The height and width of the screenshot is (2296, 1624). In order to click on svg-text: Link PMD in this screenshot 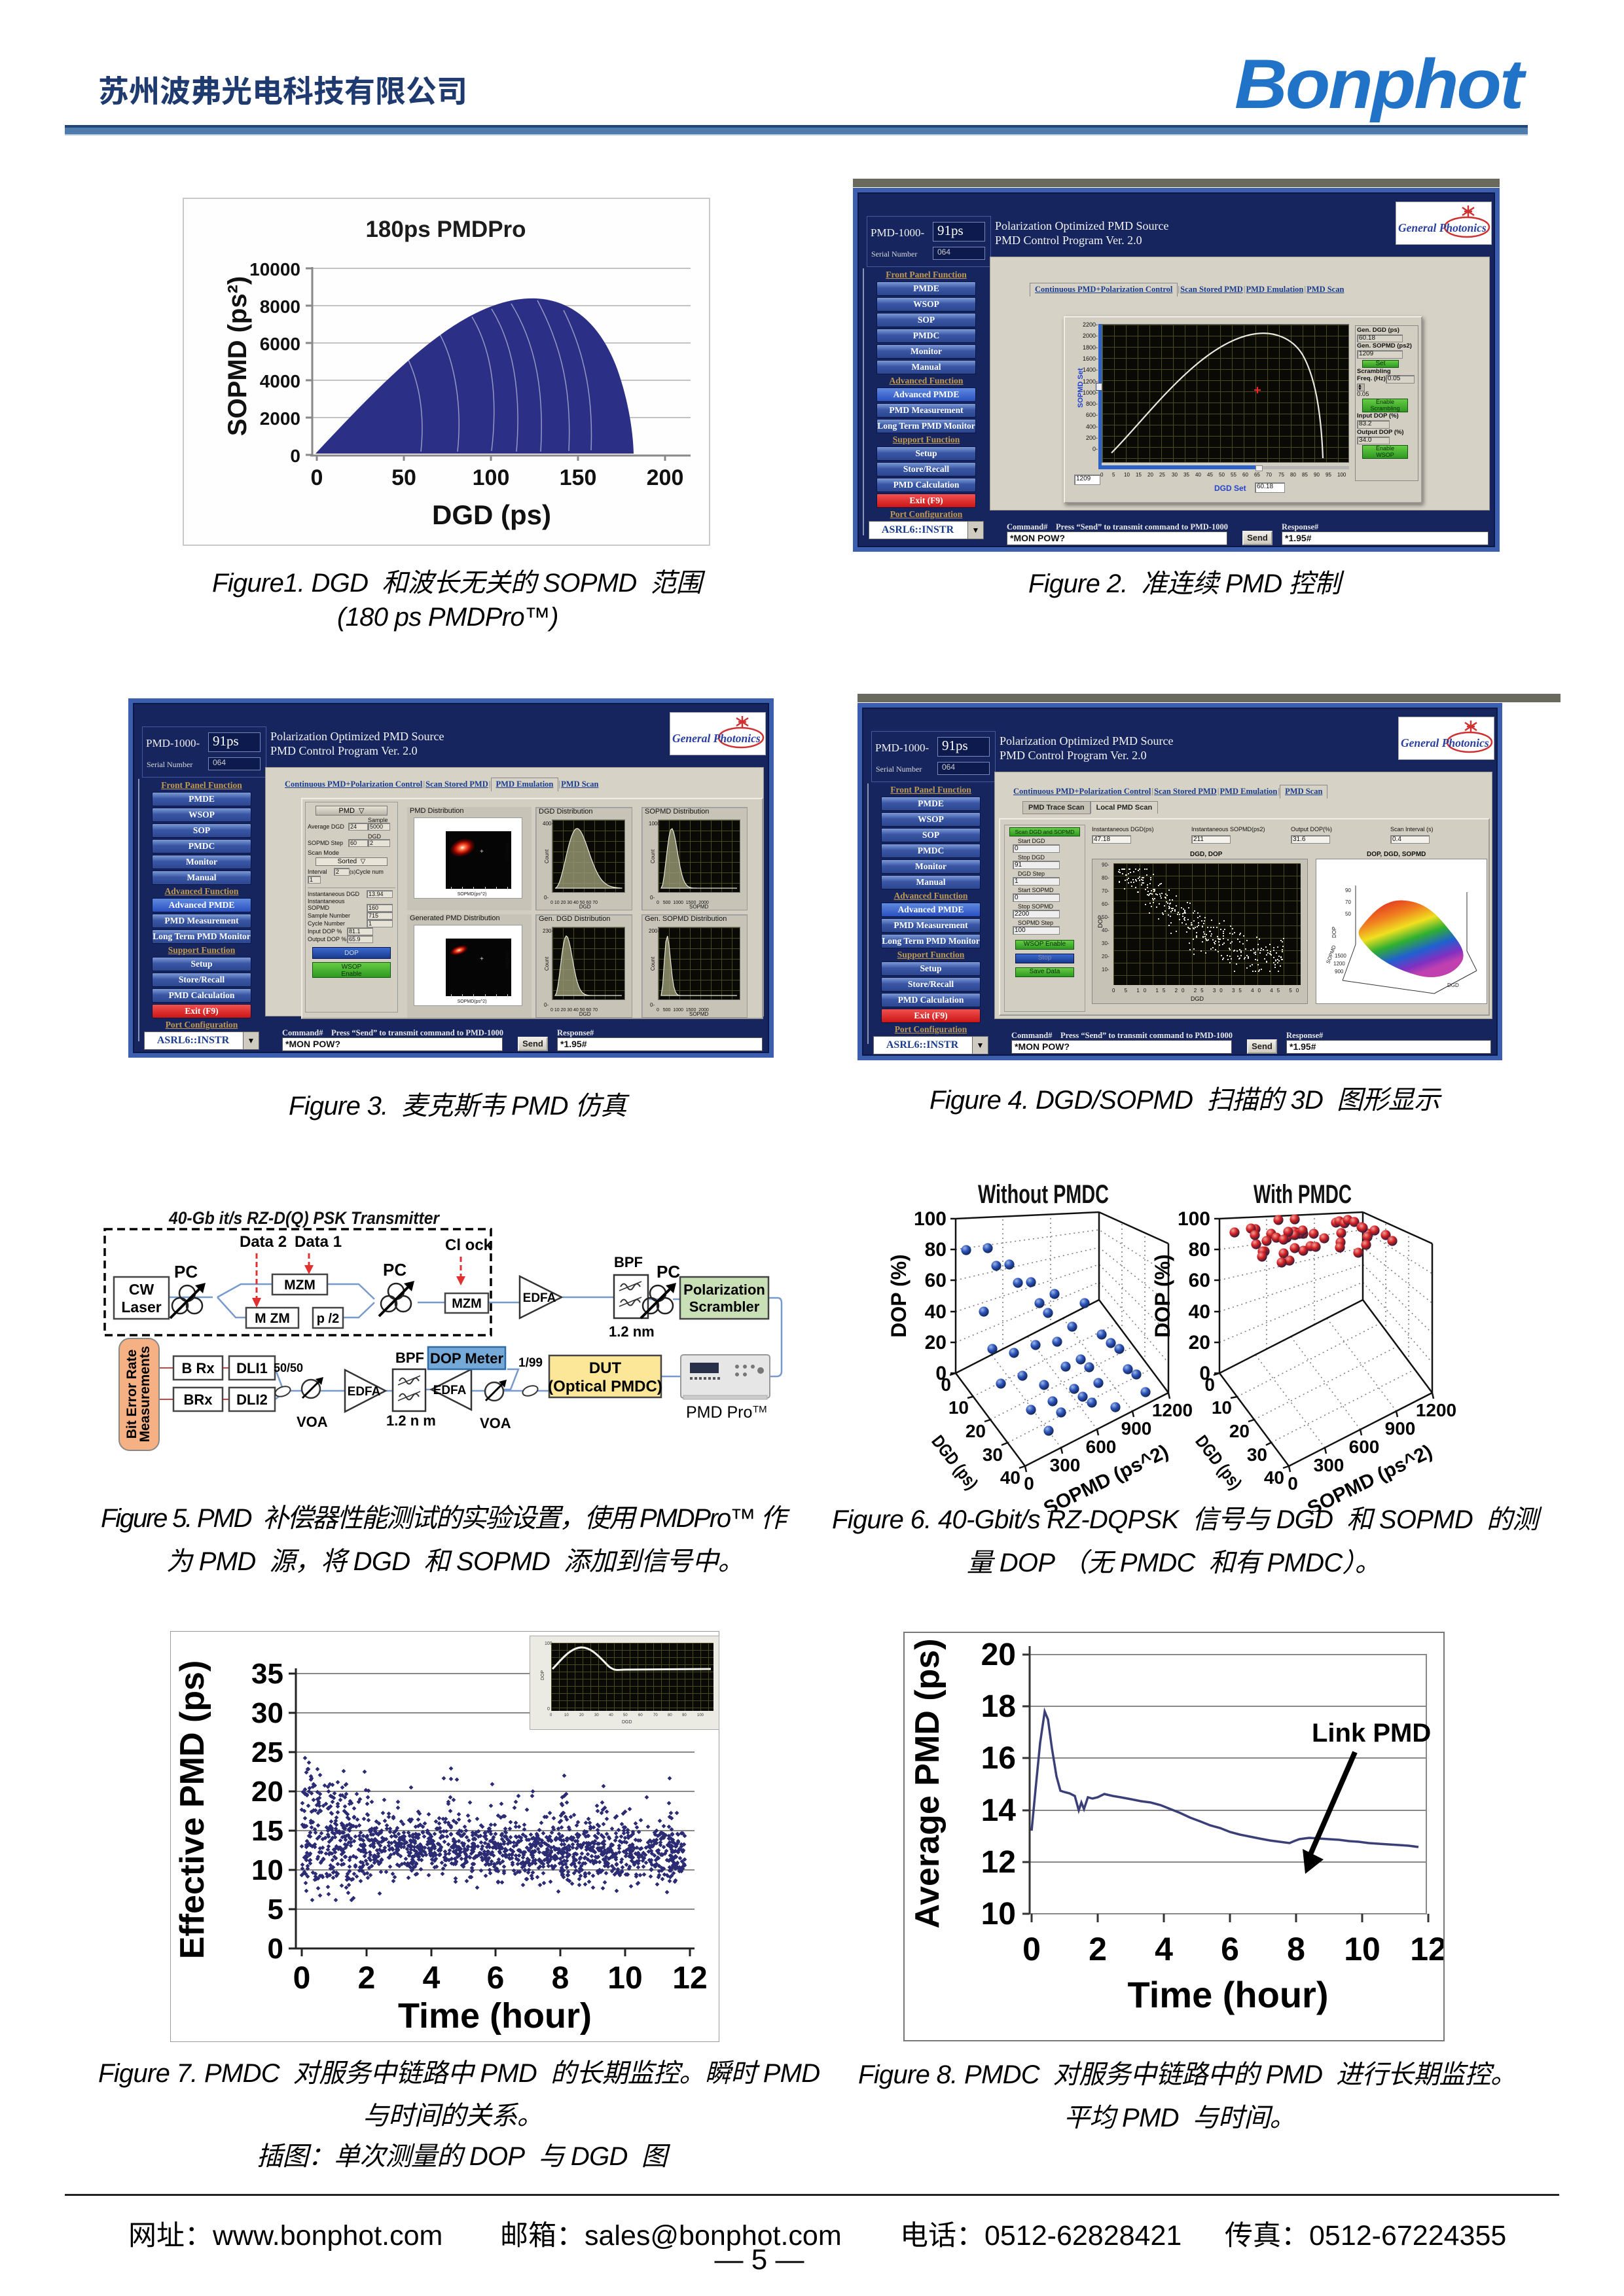, I will do `click(1371, 1733)`.